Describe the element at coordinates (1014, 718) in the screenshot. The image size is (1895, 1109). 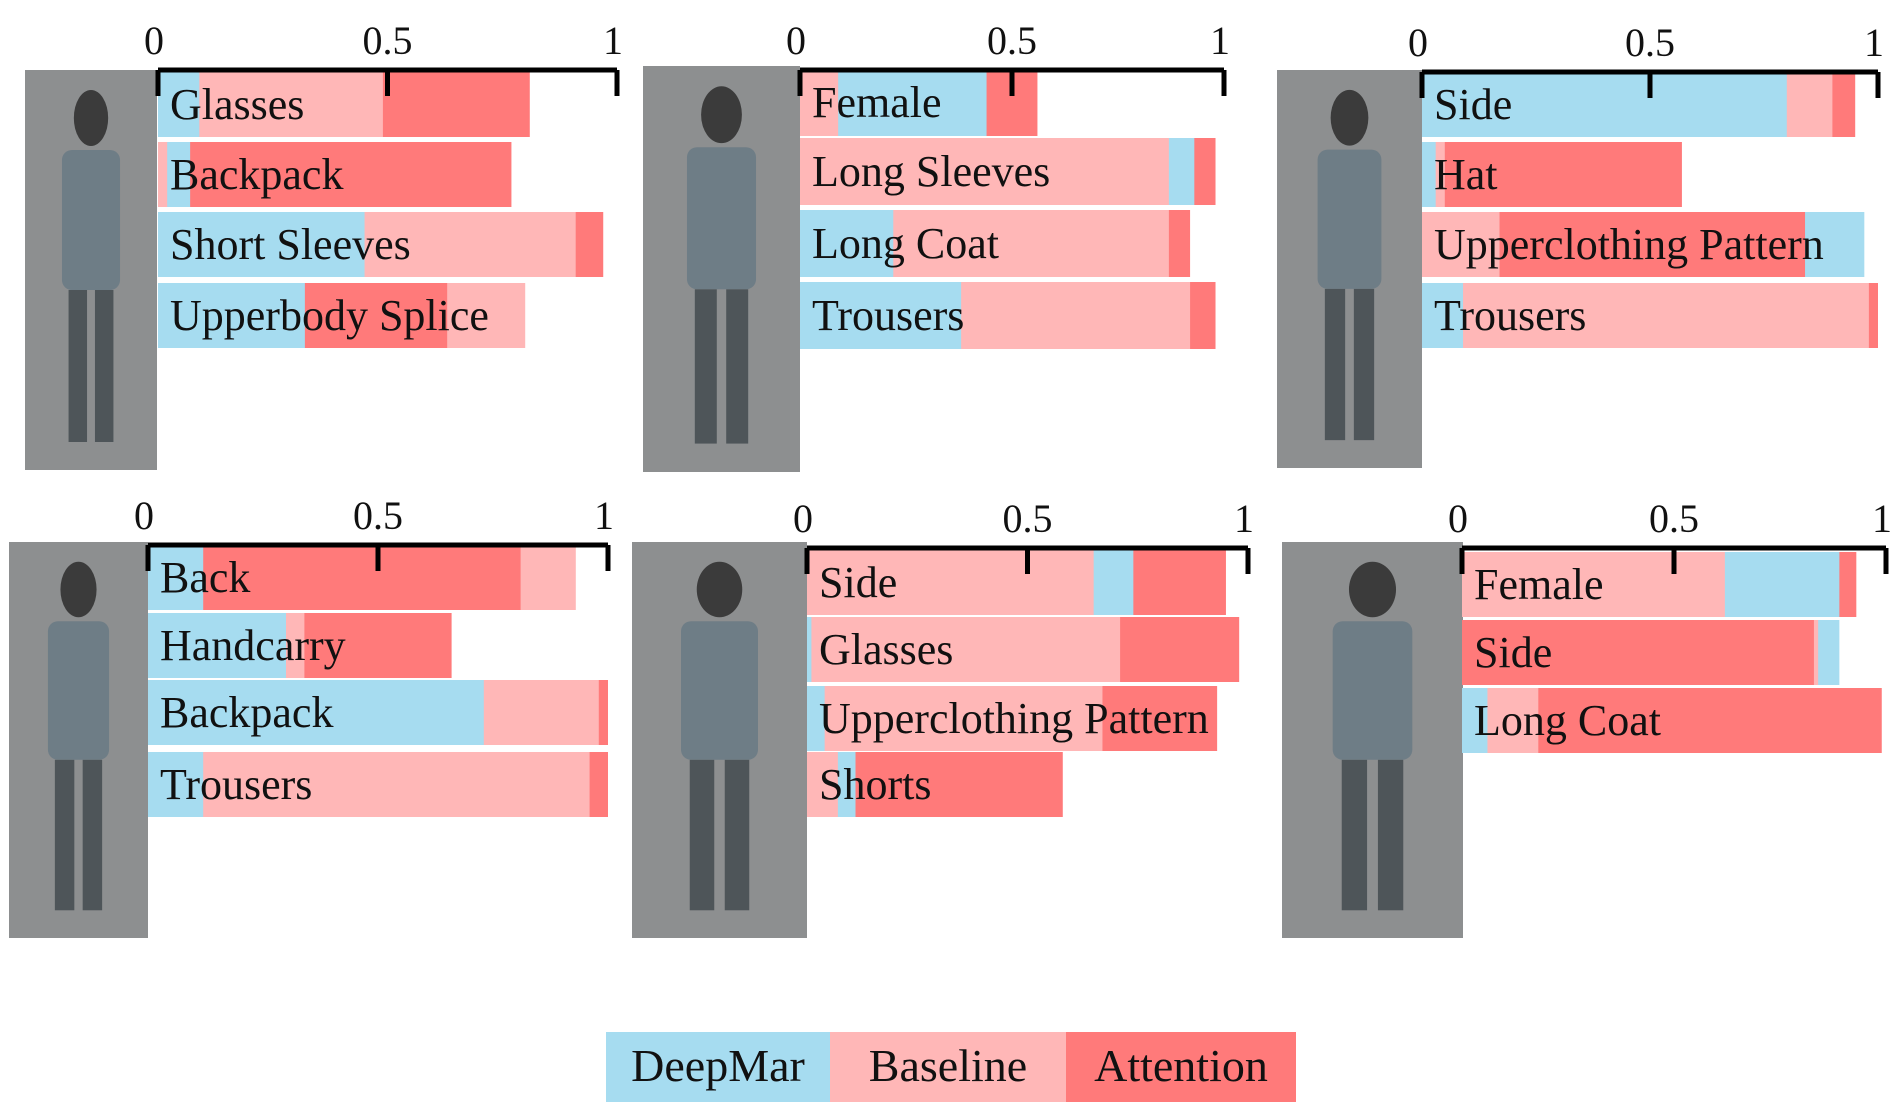
I see `bar-label: Upperclothing Pattern` at that location.